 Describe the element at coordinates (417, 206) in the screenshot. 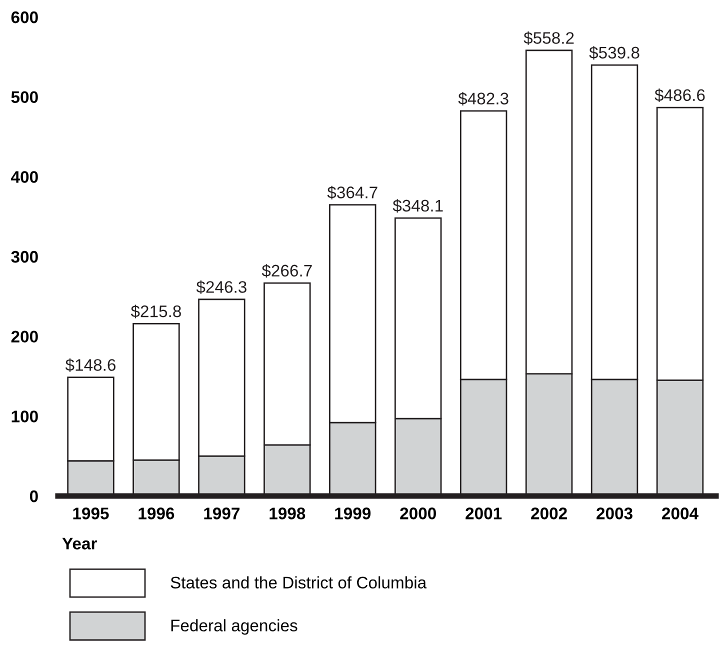

I see `total-label: $348.1` at that location.